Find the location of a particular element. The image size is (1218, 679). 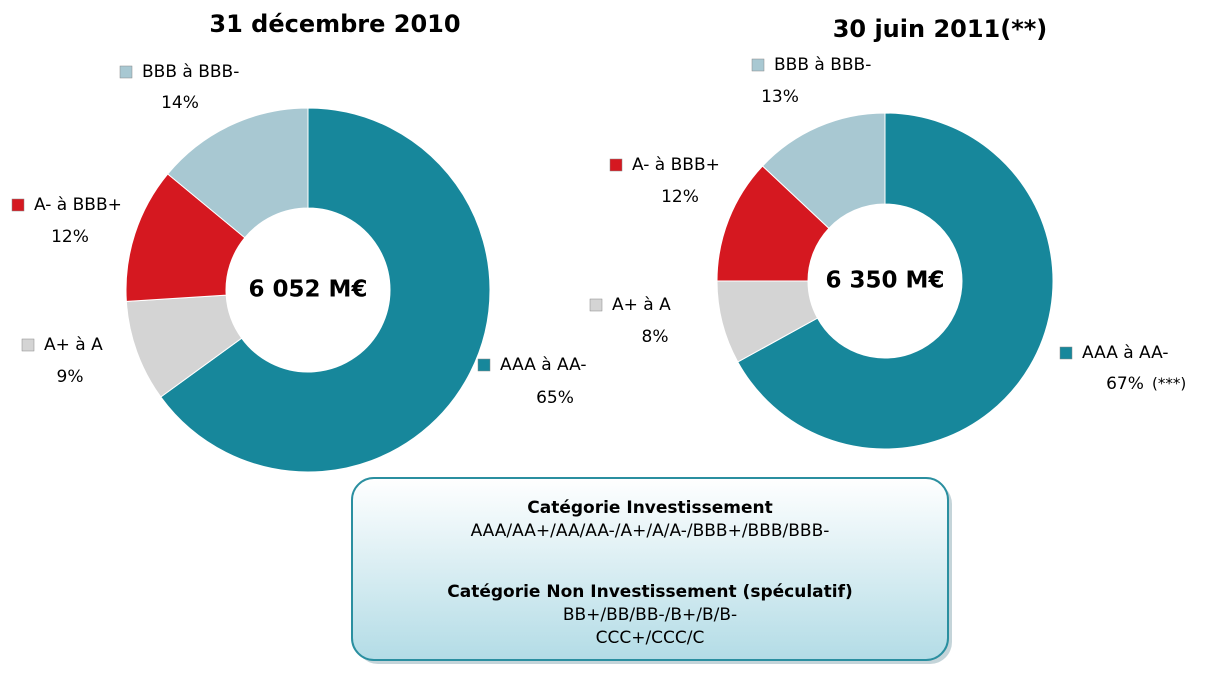

value-label: 65% is located at coordinates (555, 398).